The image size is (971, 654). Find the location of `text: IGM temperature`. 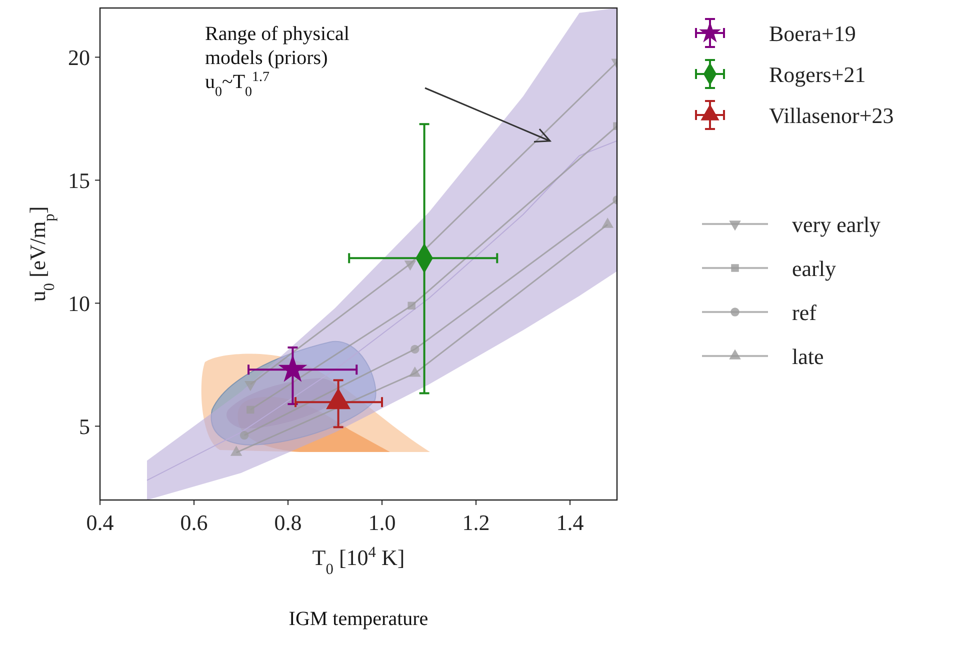

text: IGM temperature is located at coordinates (358, 619).